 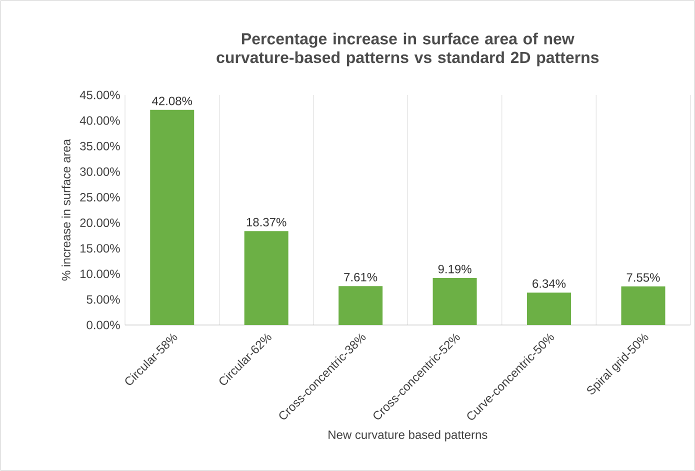 What do you see at coordinates (103, 325) in the screenshot?
I see `y-tick-label: 0.00%` at bounding box center [103, 325].